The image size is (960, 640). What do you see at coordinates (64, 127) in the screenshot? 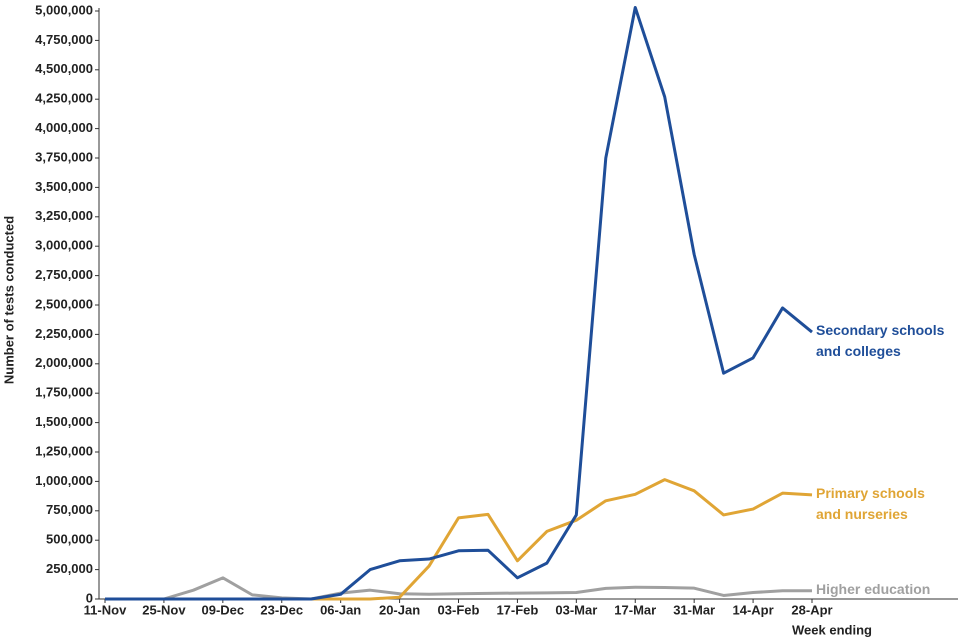
I see `y-tick-label: 4,000,000` at bounding box center [64, 127].